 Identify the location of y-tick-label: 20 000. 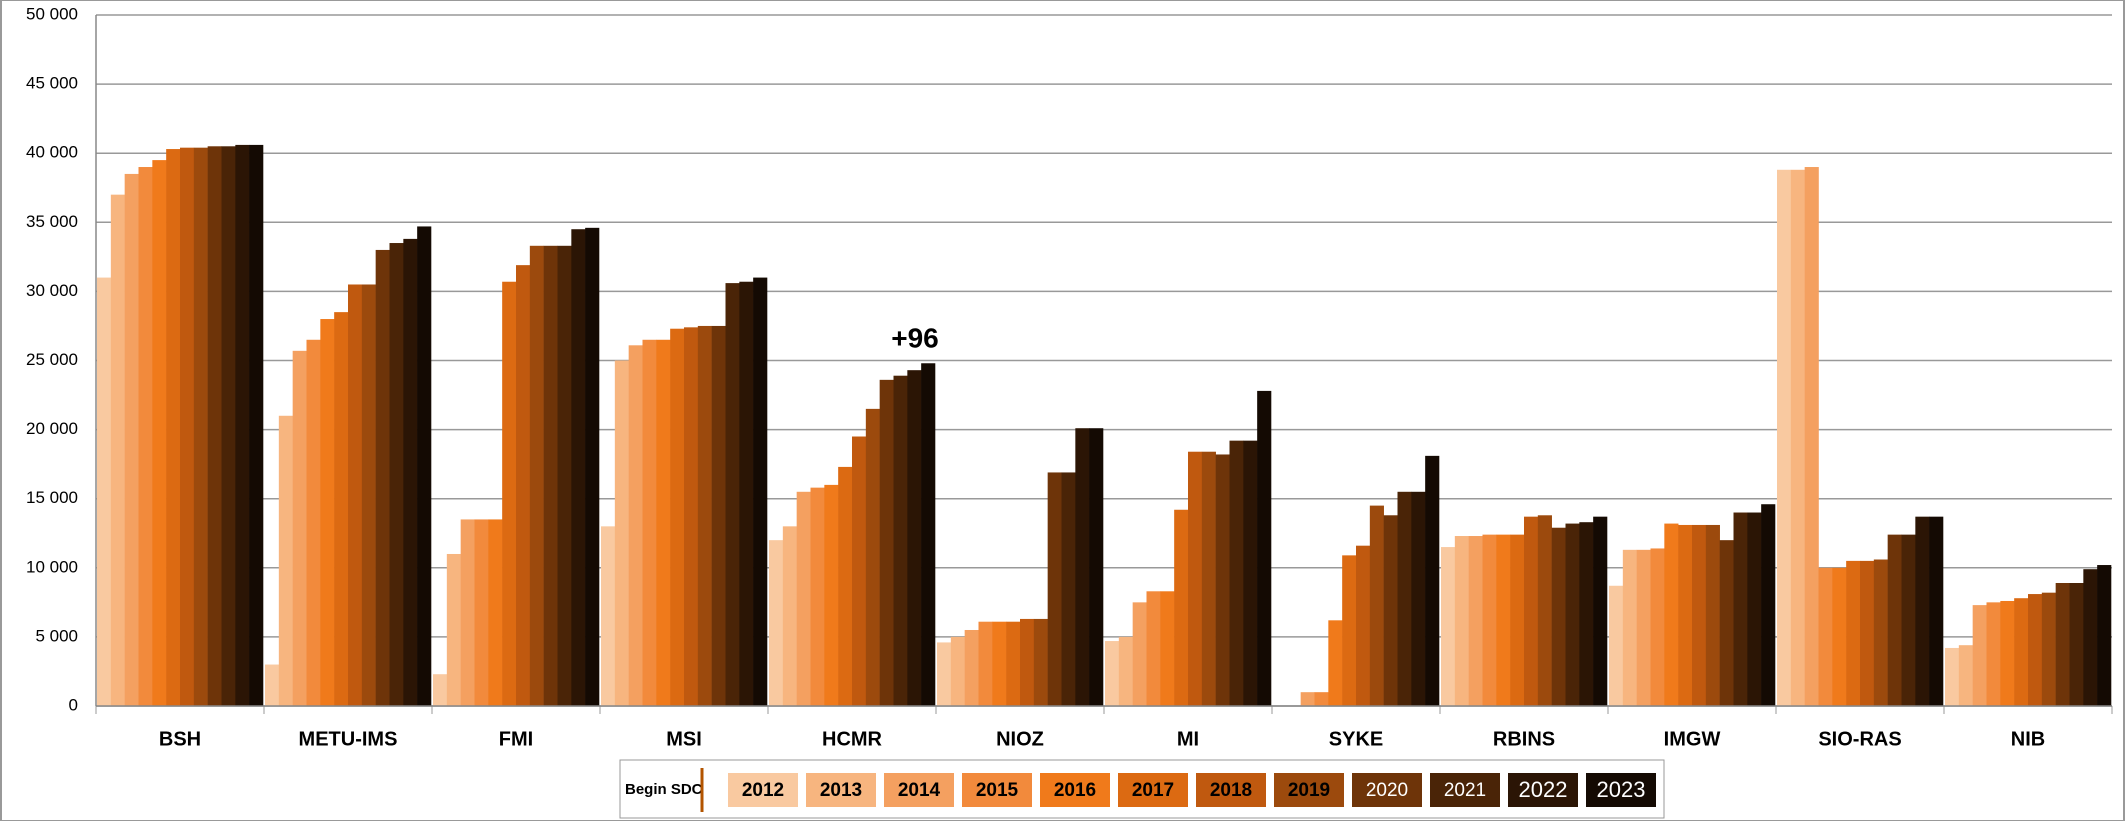
(52, 428).